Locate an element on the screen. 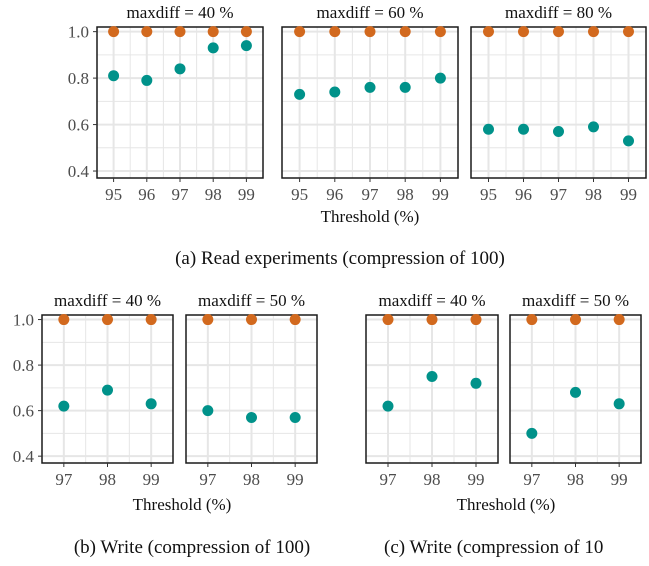 This screenshot has height=566, width=649. panel-title: maxdiff = 60 % is located at coordinates (369, 12).